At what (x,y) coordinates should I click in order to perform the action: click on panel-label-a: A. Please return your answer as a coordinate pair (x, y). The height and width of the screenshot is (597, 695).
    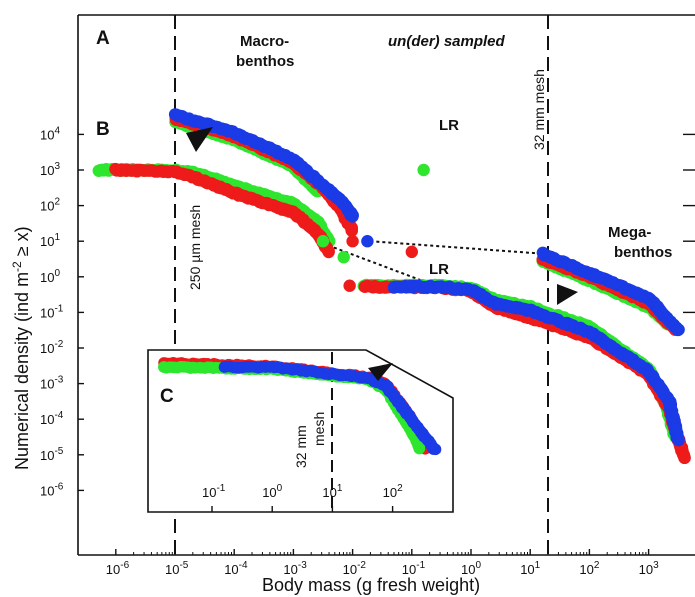
    Looking at the image, I should click on (103, 38).